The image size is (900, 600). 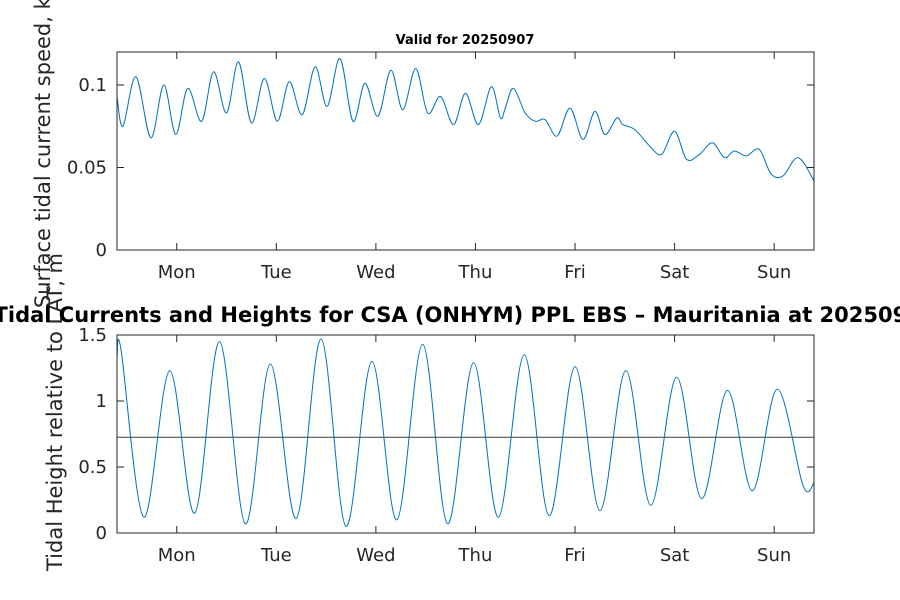 I want to click on height-y-tick-label: 1.5, so click(x=92, y=335).